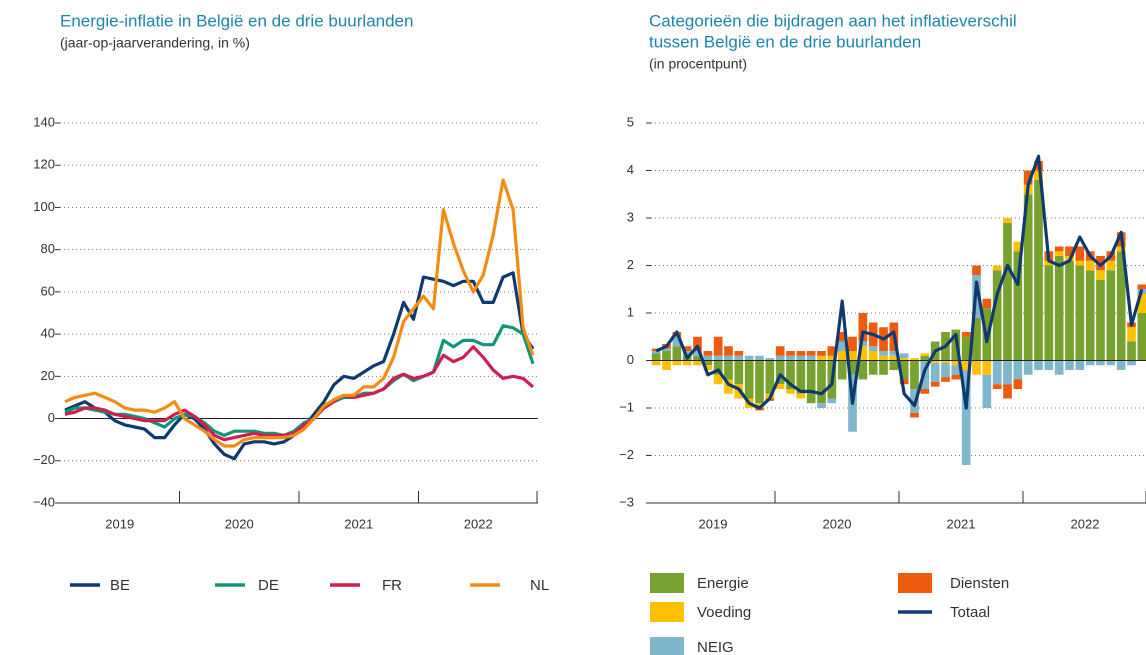 The image size is (1146, 655). Describe the element at coordinates (44, 121) in the screenshot. I see `y-tick-label: 140` at that location.